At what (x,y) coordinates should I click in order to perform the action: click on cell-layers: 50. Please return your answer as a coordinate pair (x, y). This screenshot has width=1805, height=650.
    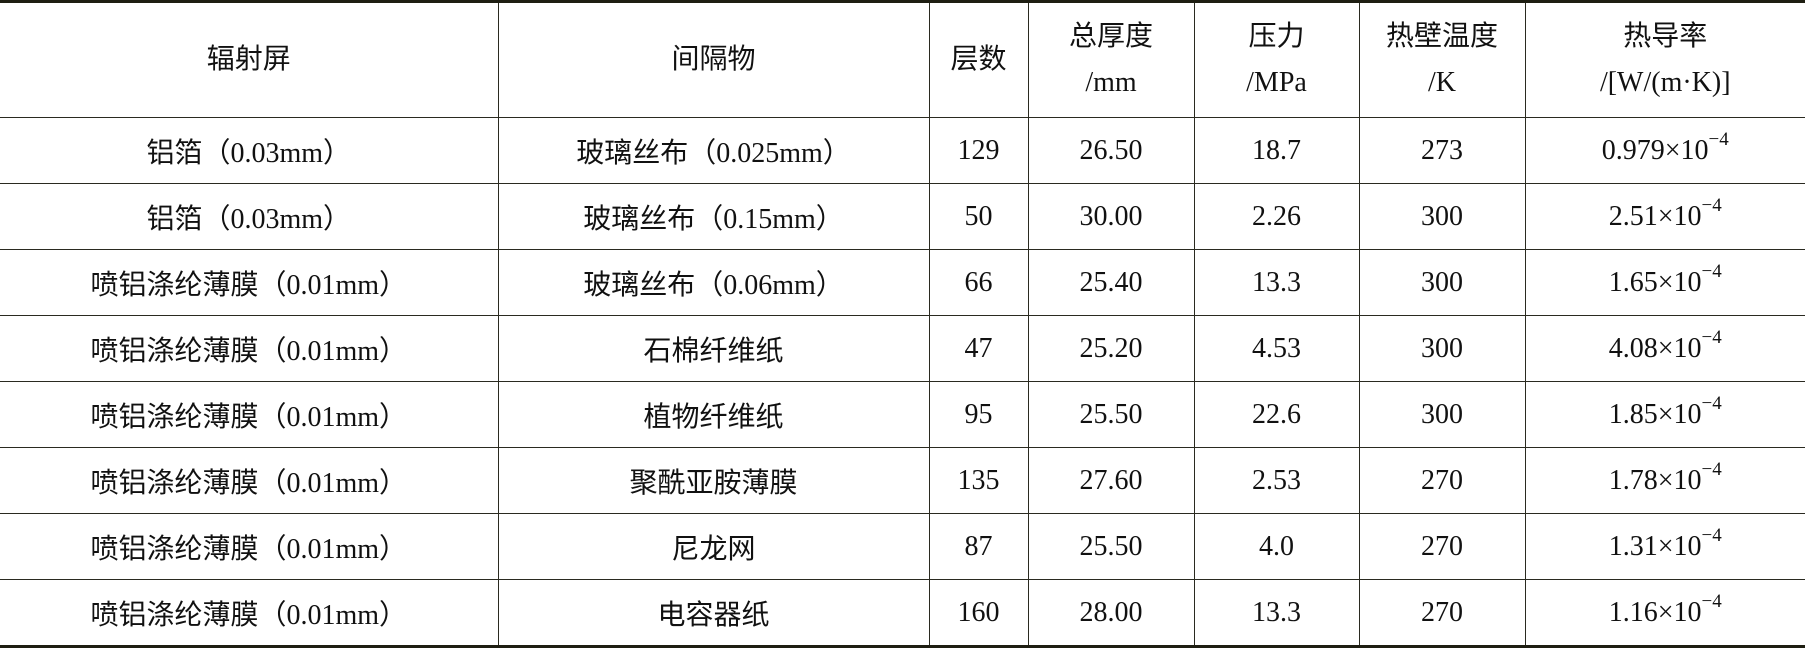
    Looking at the image, I should click on (978, 216).